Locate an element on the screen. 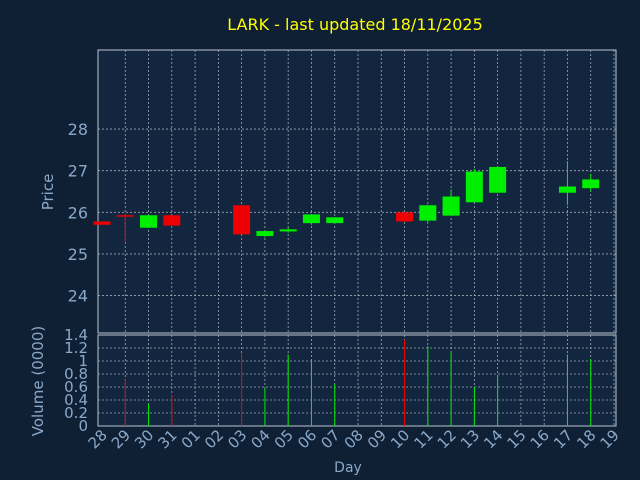  volume-tick-label: 0.8 is located at coordinates (76, 374).